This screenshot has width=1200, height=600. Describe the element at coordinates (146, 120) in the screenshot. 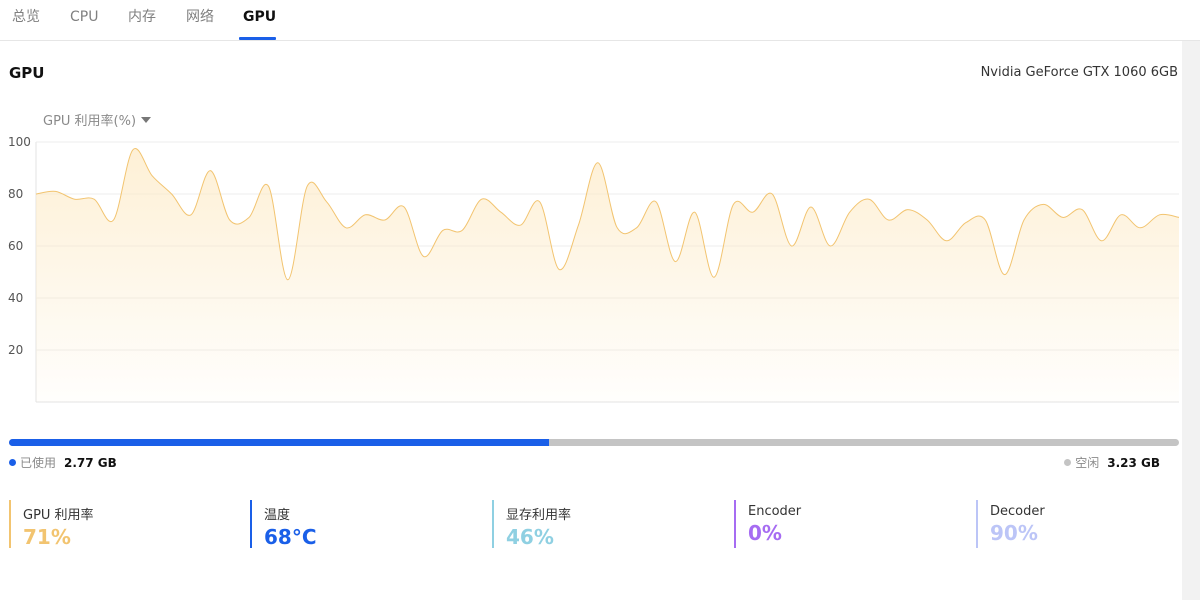

I see `chevron-down-icon` at that location.